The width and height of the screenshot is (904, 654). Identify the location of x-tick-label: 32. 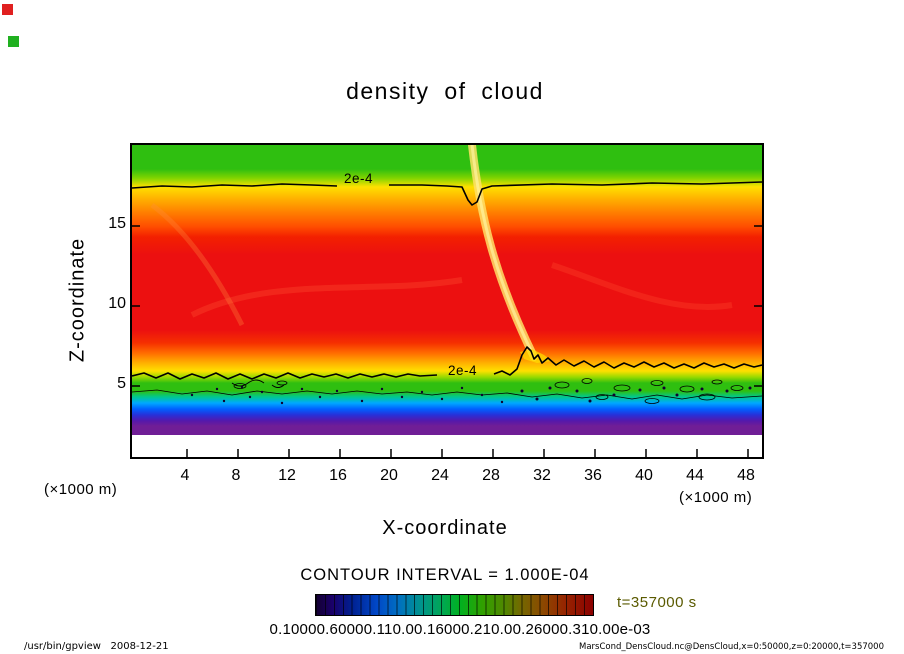
(542, 475).